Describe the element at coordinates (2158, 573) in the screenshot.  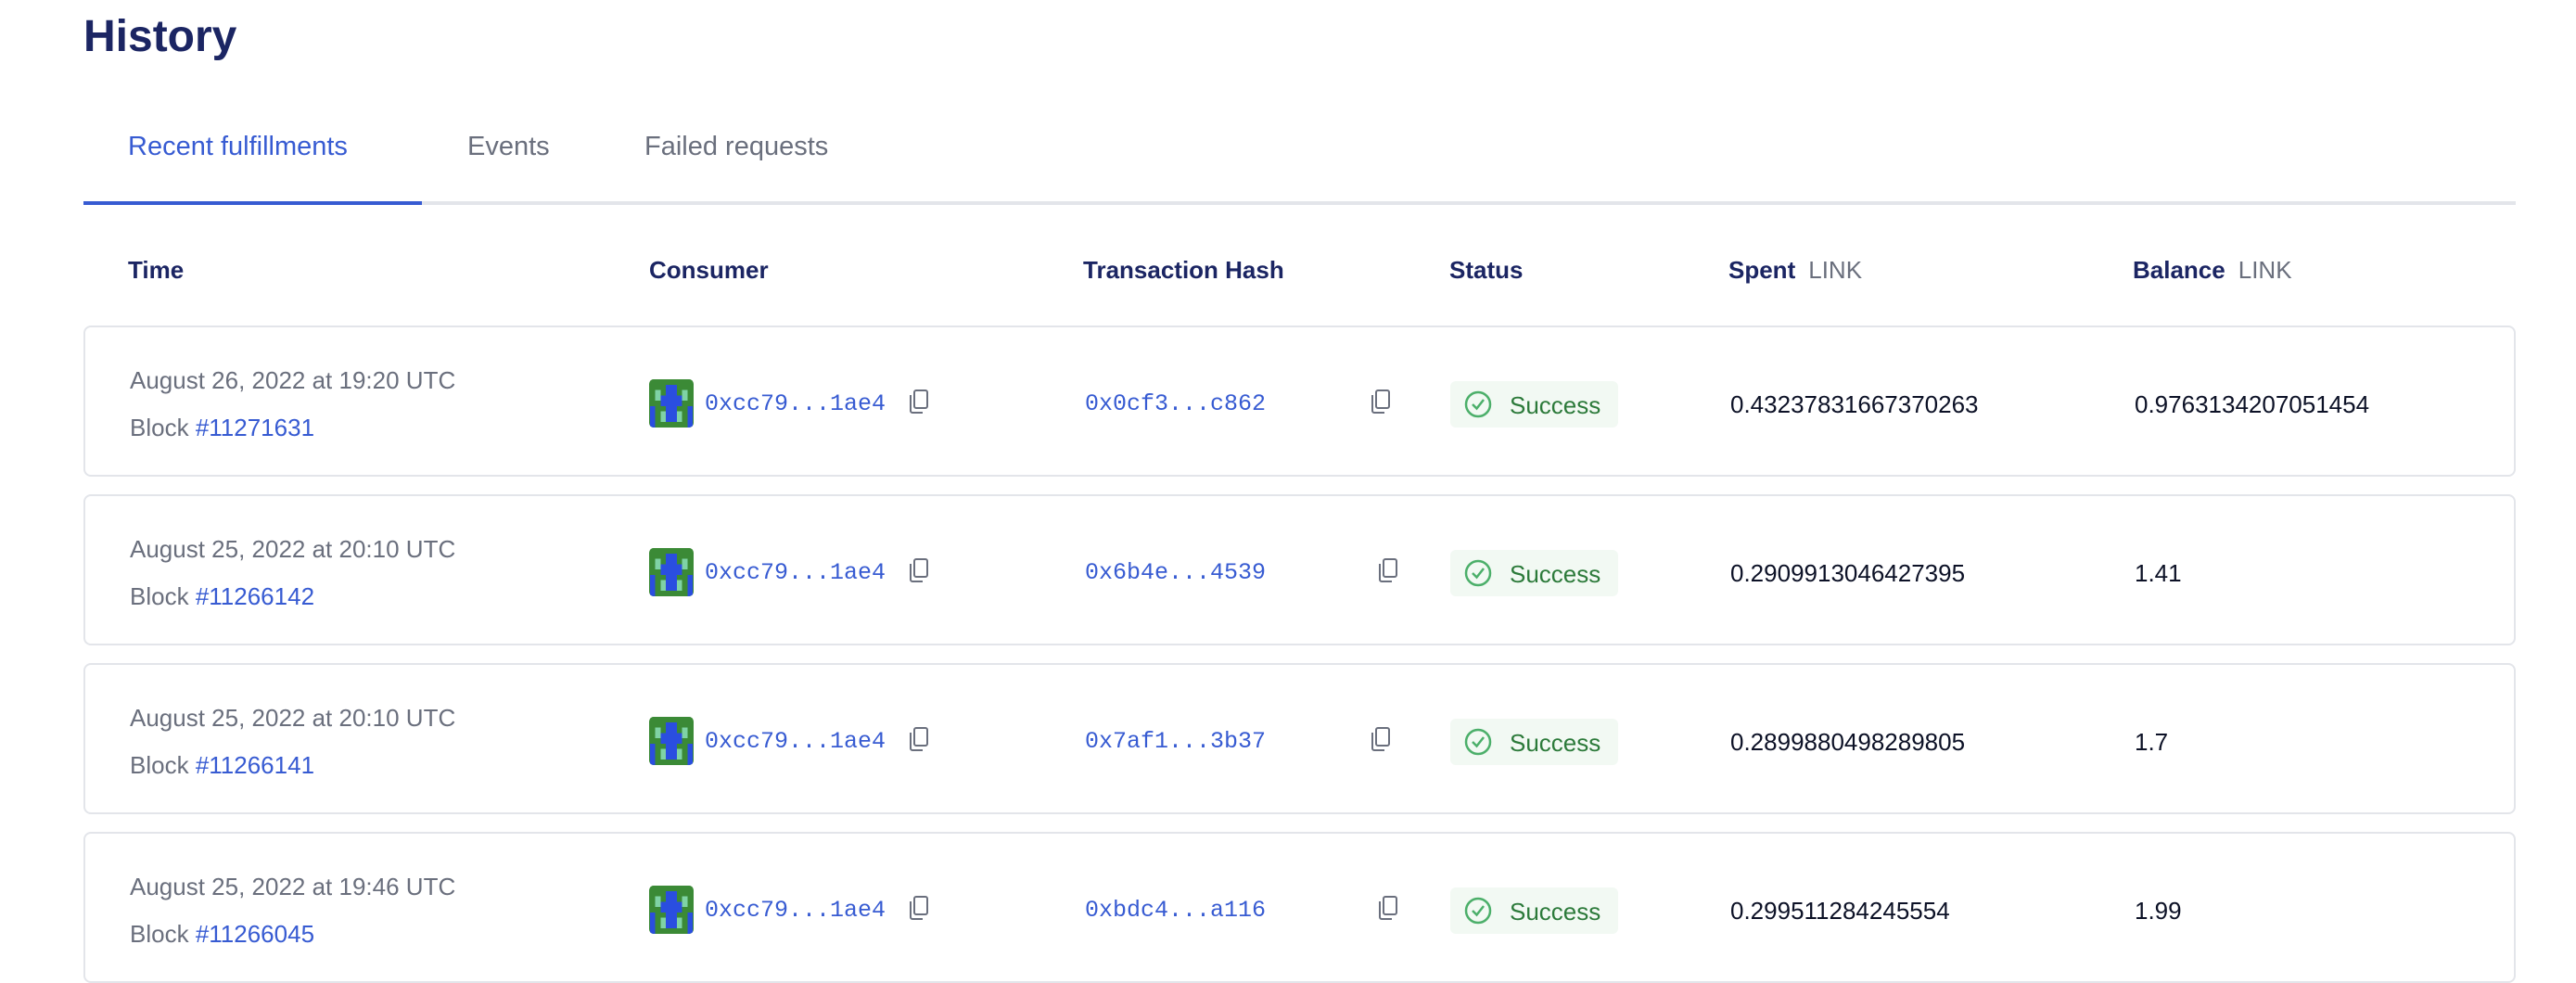
I see `row-balance: 1.41` at that location.